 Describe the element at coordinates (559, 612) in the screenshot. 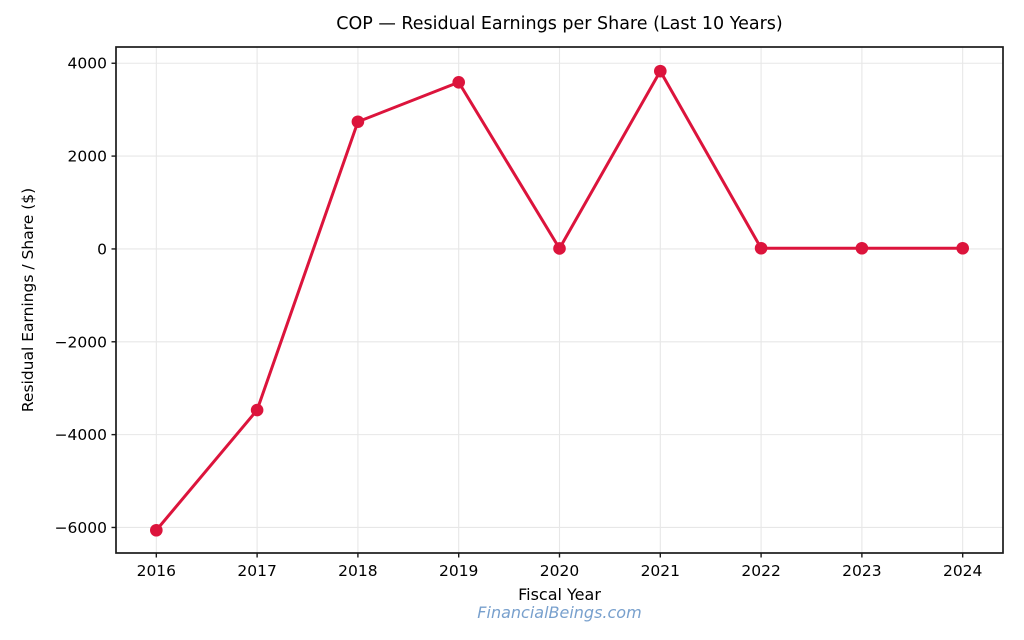

I see `watermark-link: FinancialBeings.com` at that location.